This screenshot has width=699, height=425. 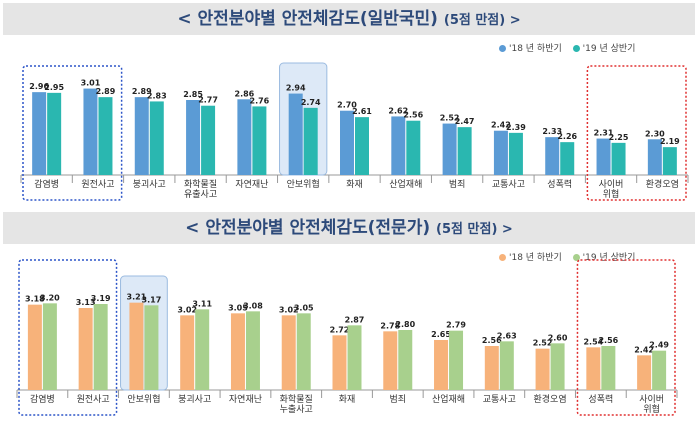 What do you see at coordinates (253, 305) in the screenshot?
I see `data-label: 3.08` at bounding box center [253, 305].